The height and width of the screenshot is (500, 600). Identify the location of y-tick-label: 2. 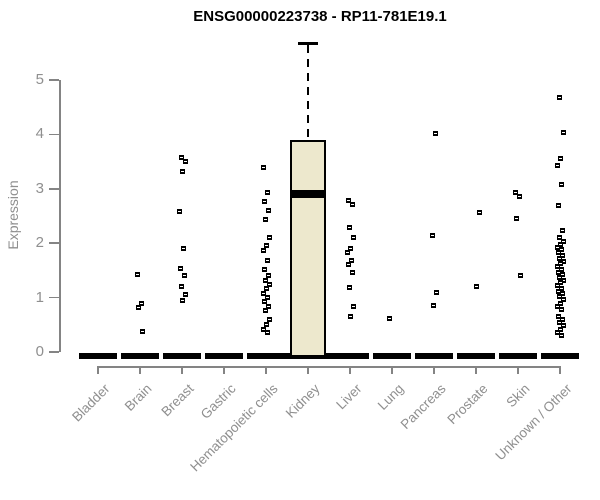
(39, 243).